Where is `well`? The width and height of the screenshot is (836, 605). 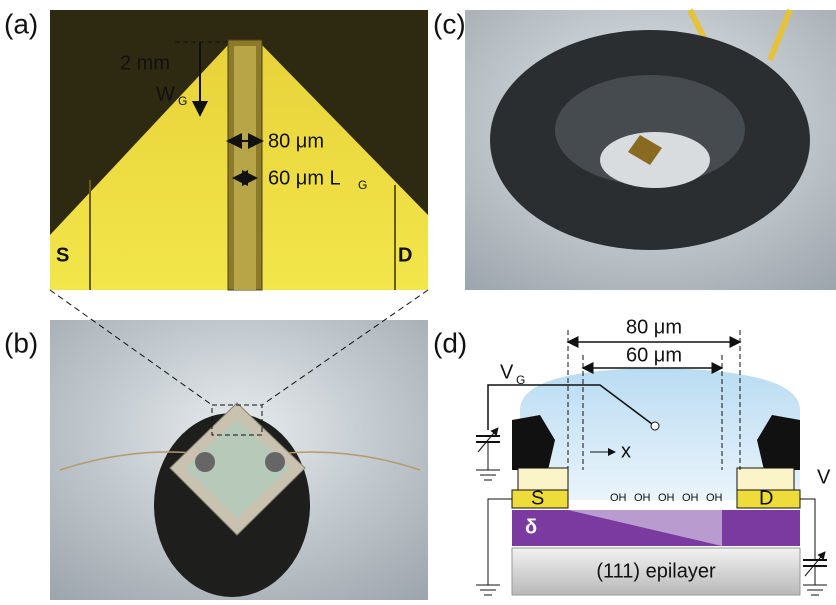
well is located at coordinates (655, 160).